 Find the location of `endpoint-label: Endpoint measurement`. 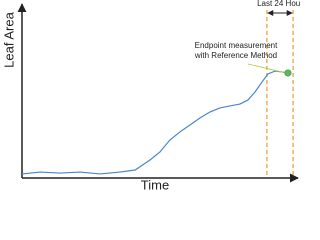

endpoint-label: Endpoint measurement is located at coordinates (236, 45).